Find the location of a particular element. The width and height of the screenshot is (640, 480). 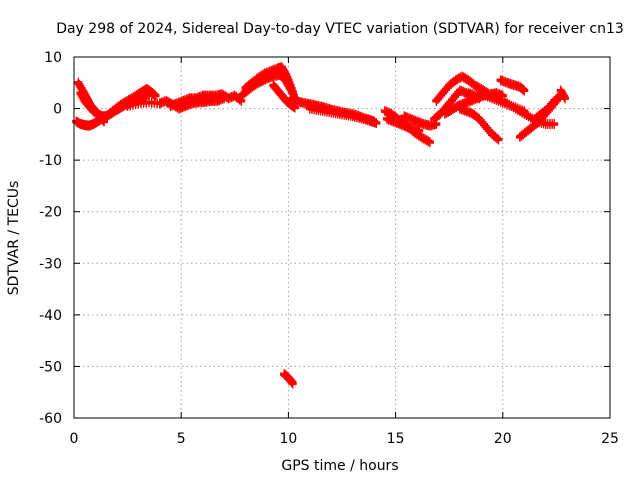

x-tick-label: 25 is located at coordinates (610, 439).